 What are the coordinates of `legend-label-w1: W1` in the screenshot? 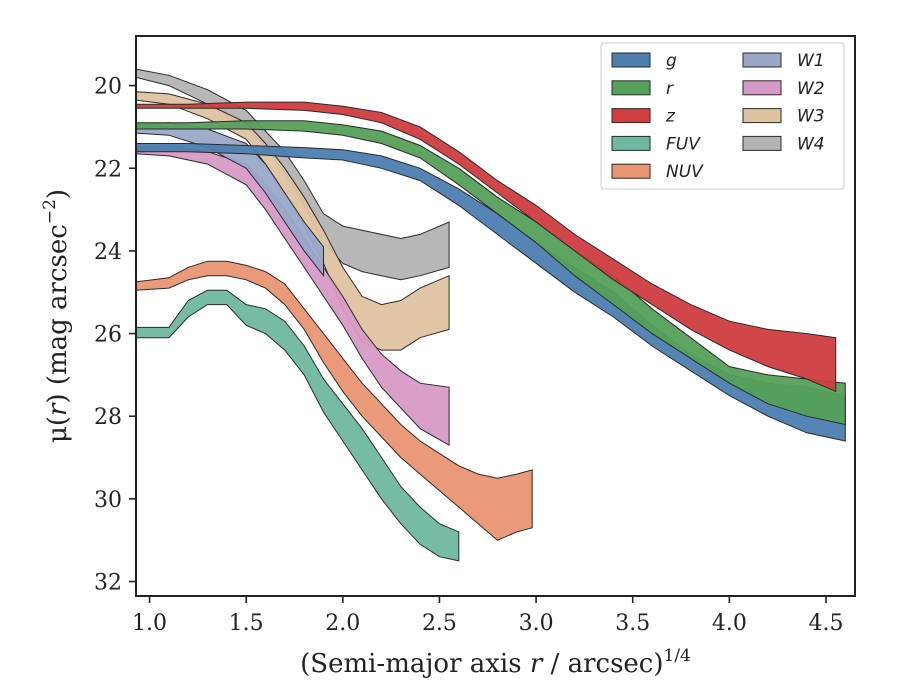 It's located at (811, 61).